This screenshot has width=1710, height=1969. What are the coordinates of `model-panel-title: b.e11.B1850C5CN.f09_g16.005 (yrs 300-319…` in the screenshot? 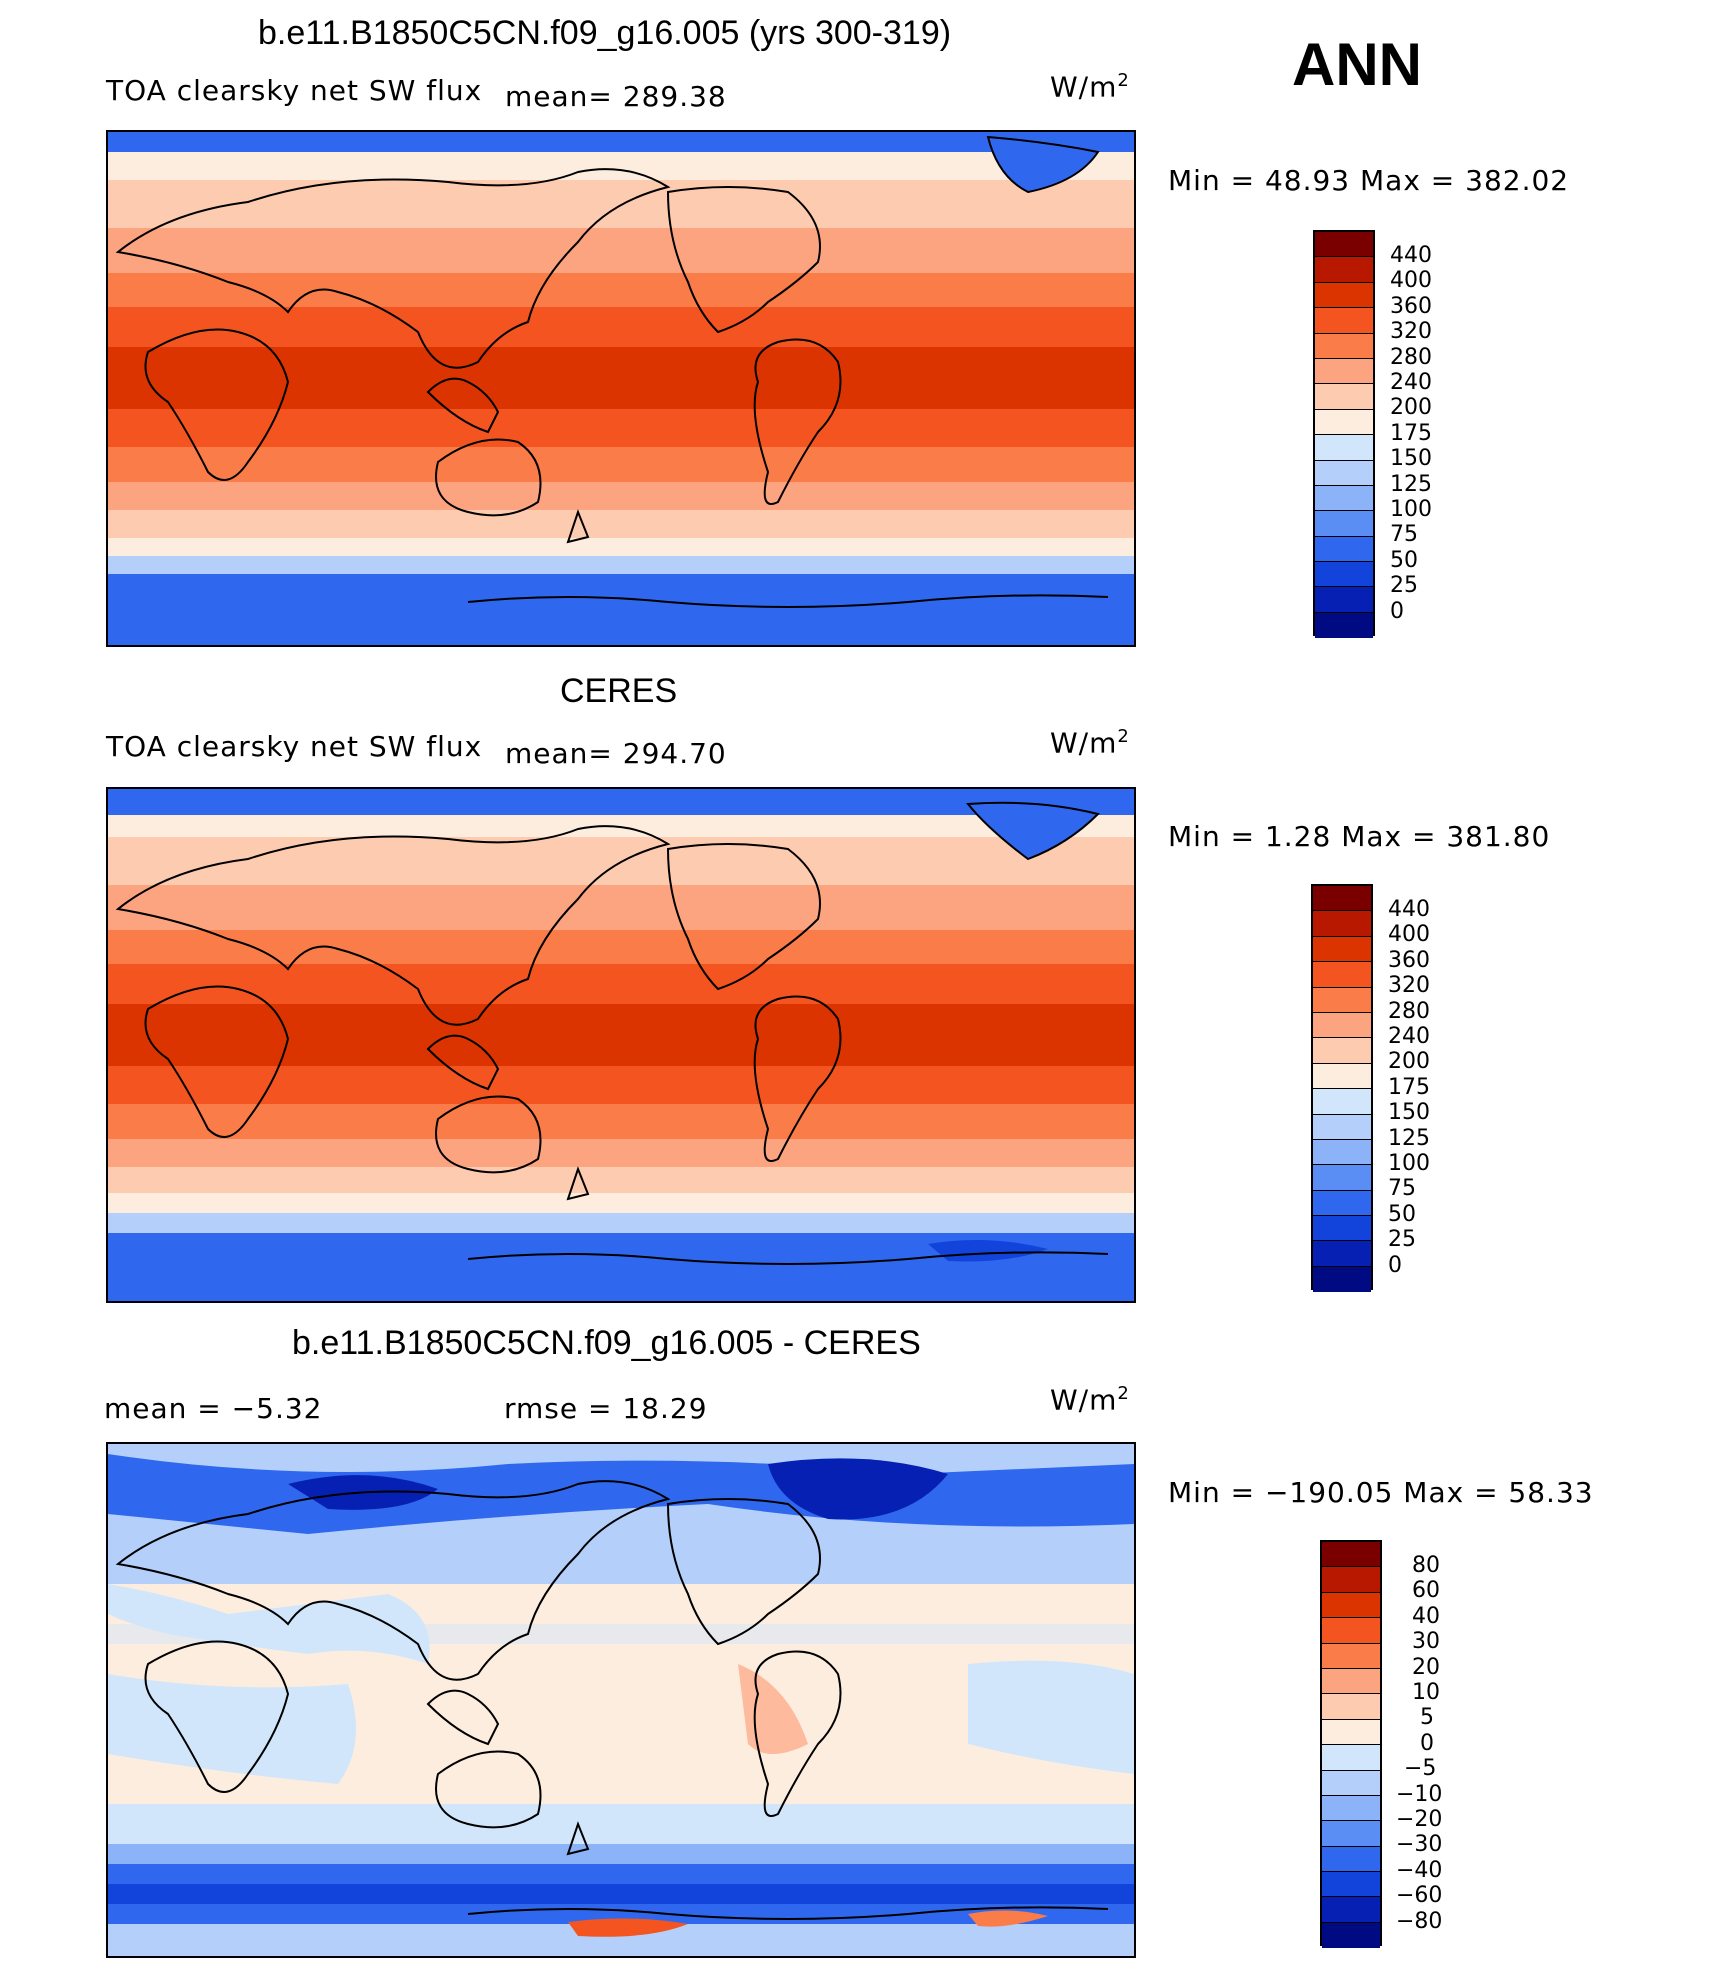 It's located at (605, 33).